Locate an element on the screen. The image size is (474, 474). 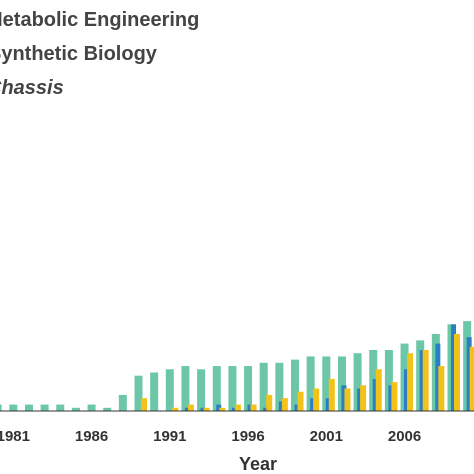
bar-metabolic-engineering-1990 is located at coordinates (154, 391).